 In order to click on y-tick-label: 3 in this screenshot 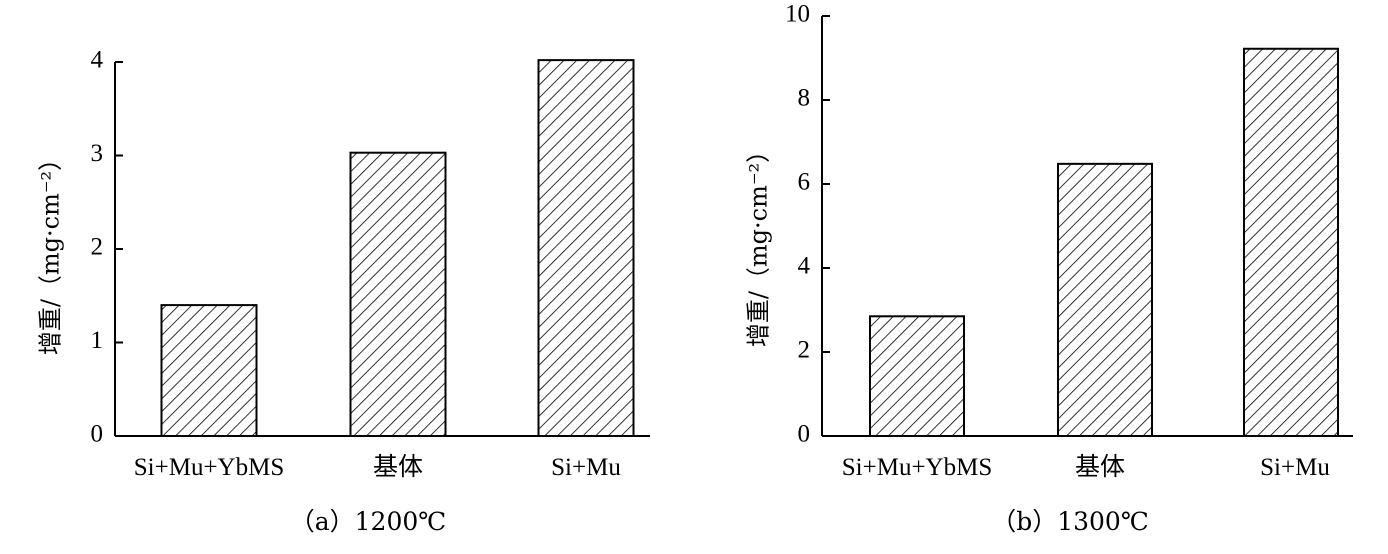, I will do `click(97, 153)`.